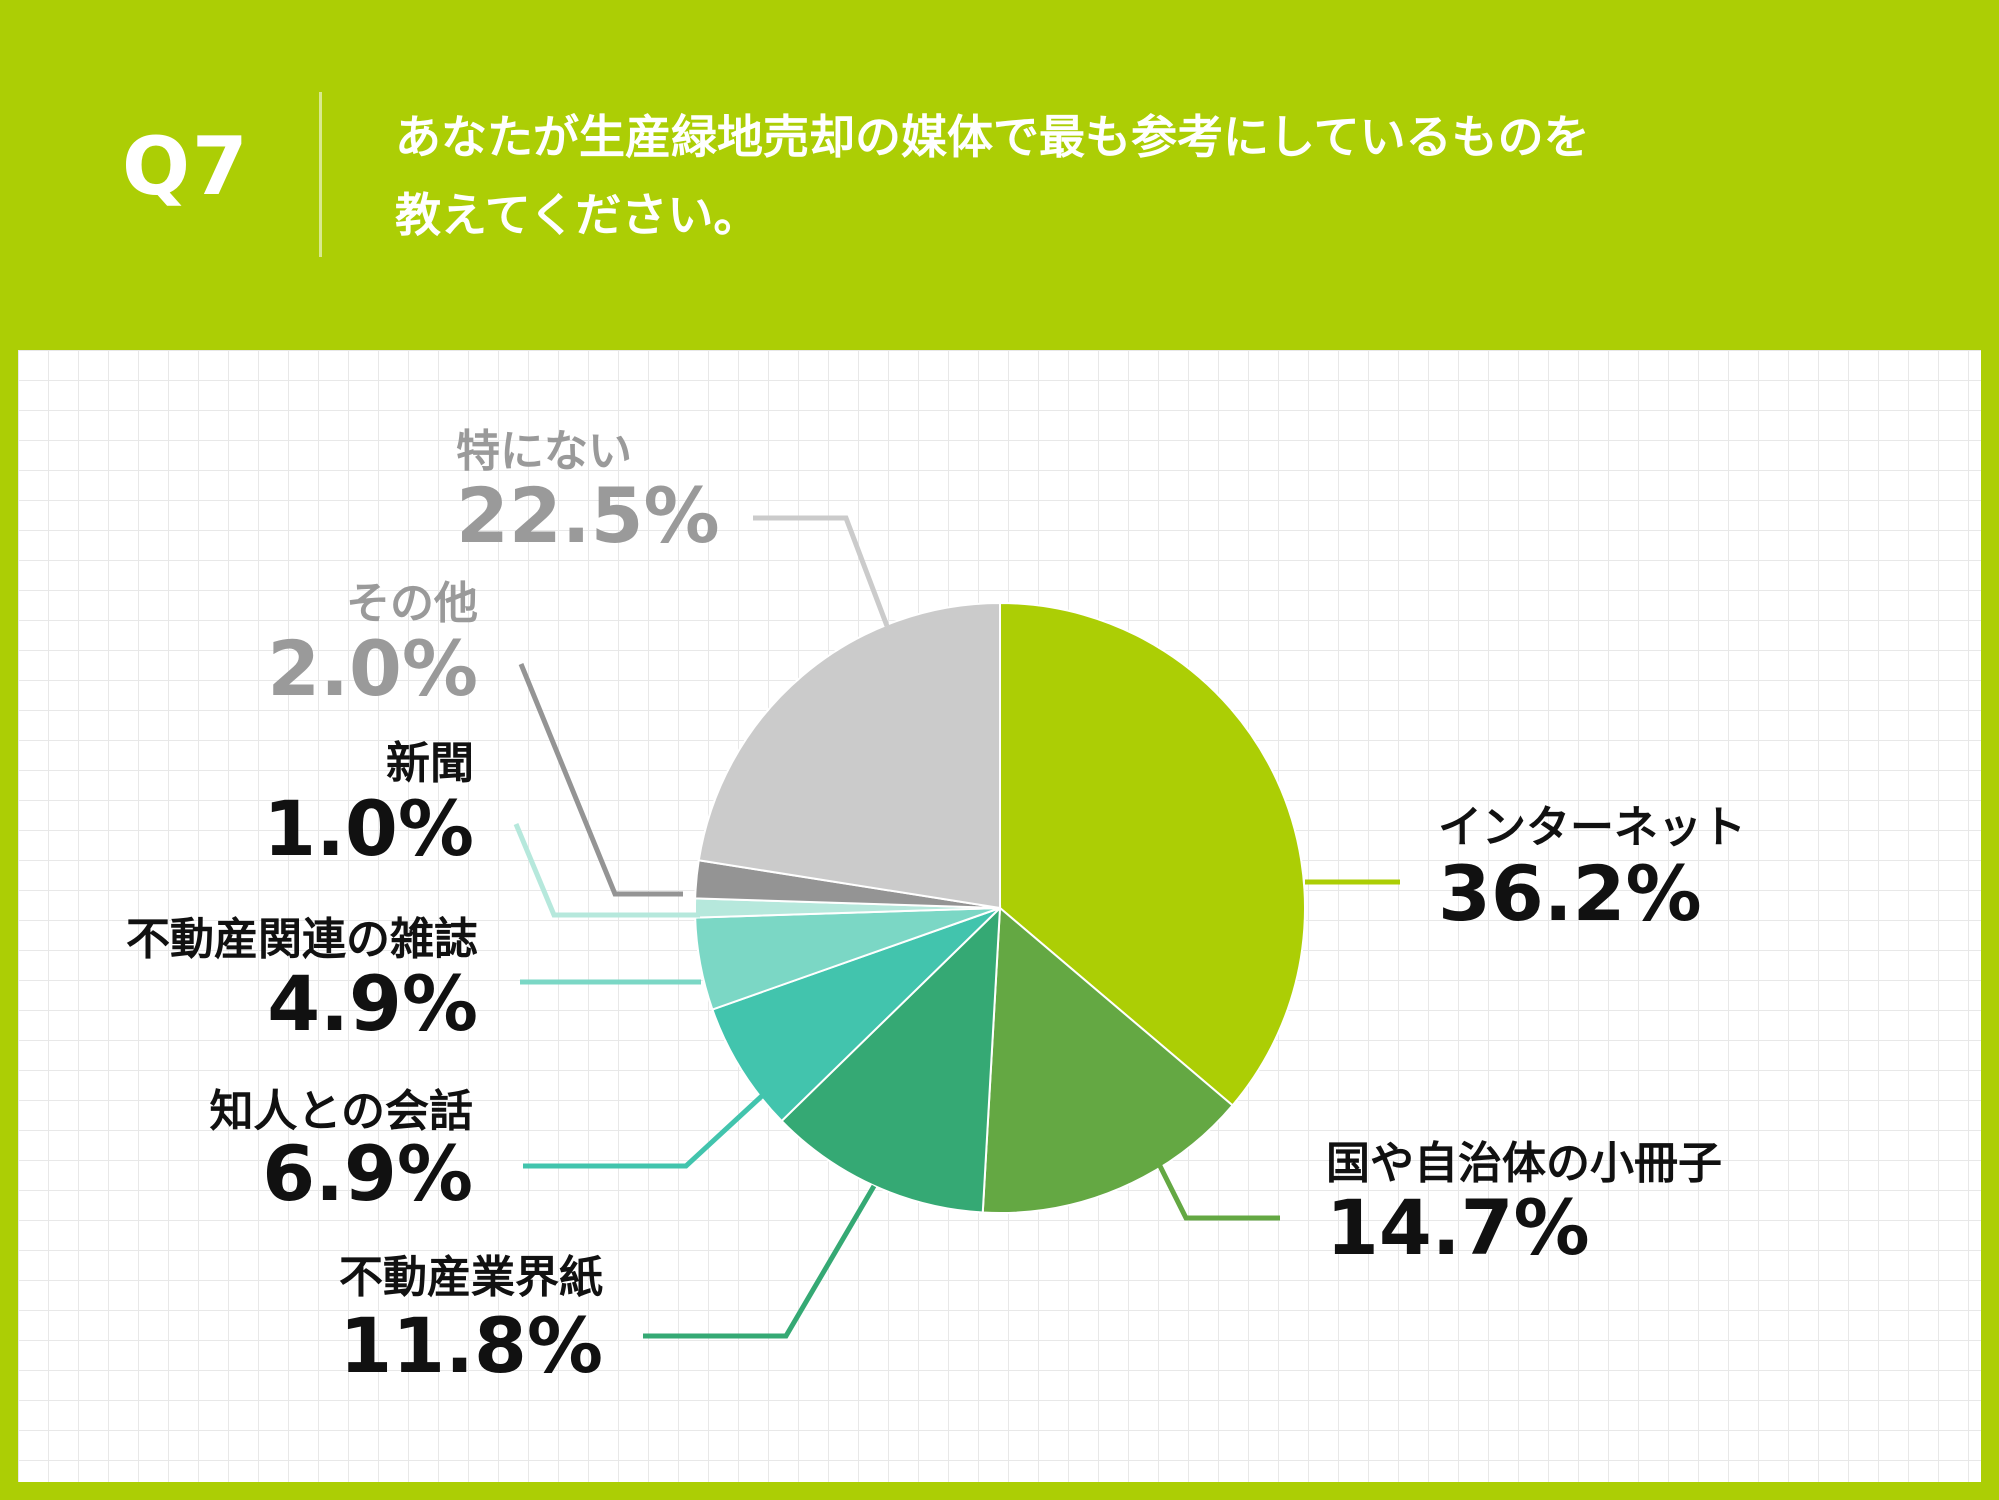 The image size is (1999, 1500). Describe the element at coordinates (372, 668) in the screenshot. I see `slice-value-7: 2.0%` at that location.